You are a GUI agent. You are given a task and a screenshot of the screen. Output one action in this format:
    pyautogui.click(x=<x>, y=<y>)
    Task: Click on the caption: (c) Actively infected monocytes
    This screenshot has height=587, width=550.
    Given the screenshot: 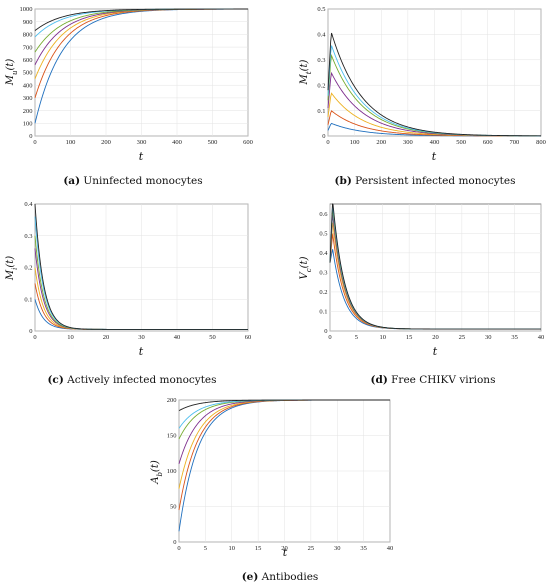 What is the action you would take?
    pyautogui.click(x=131, y=380)
    